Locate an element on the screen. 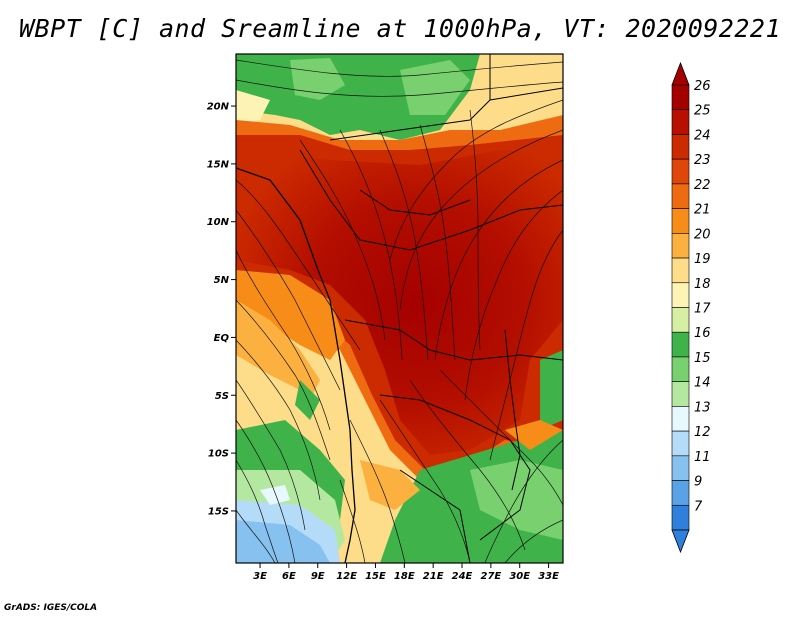 This screenshot has height=618, width=800. colorbar-label: 12 is located at coordinates (702, 432).